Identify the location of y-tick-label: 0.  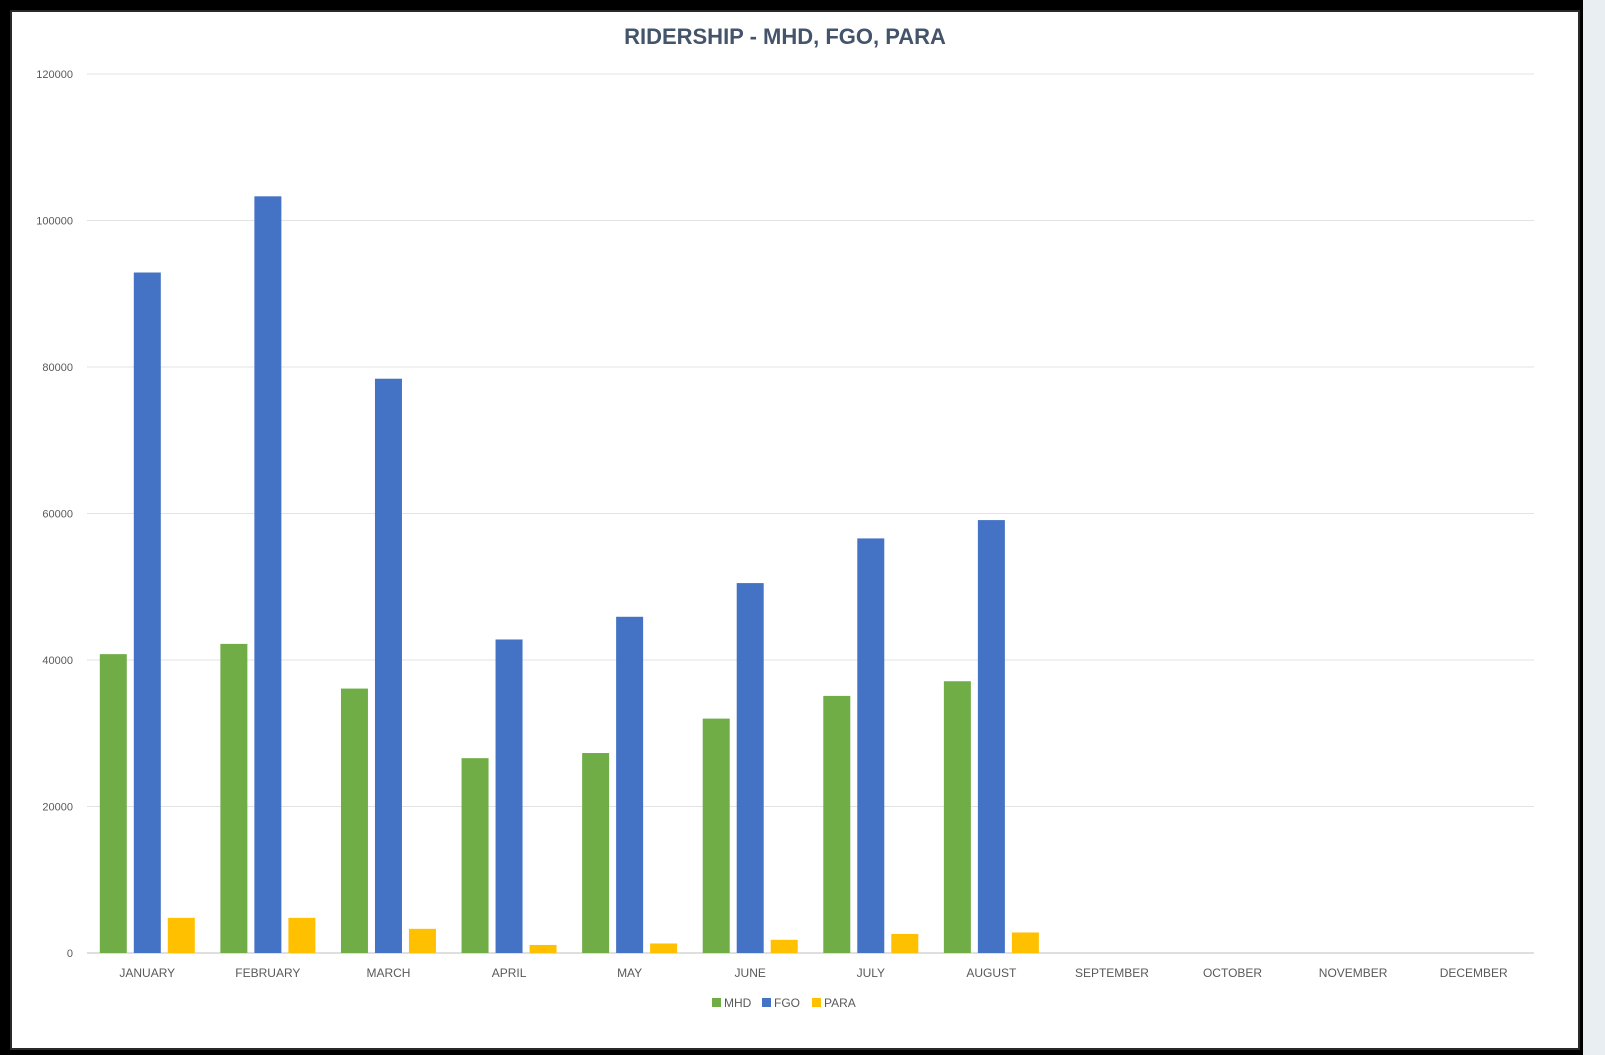
(70, 954).